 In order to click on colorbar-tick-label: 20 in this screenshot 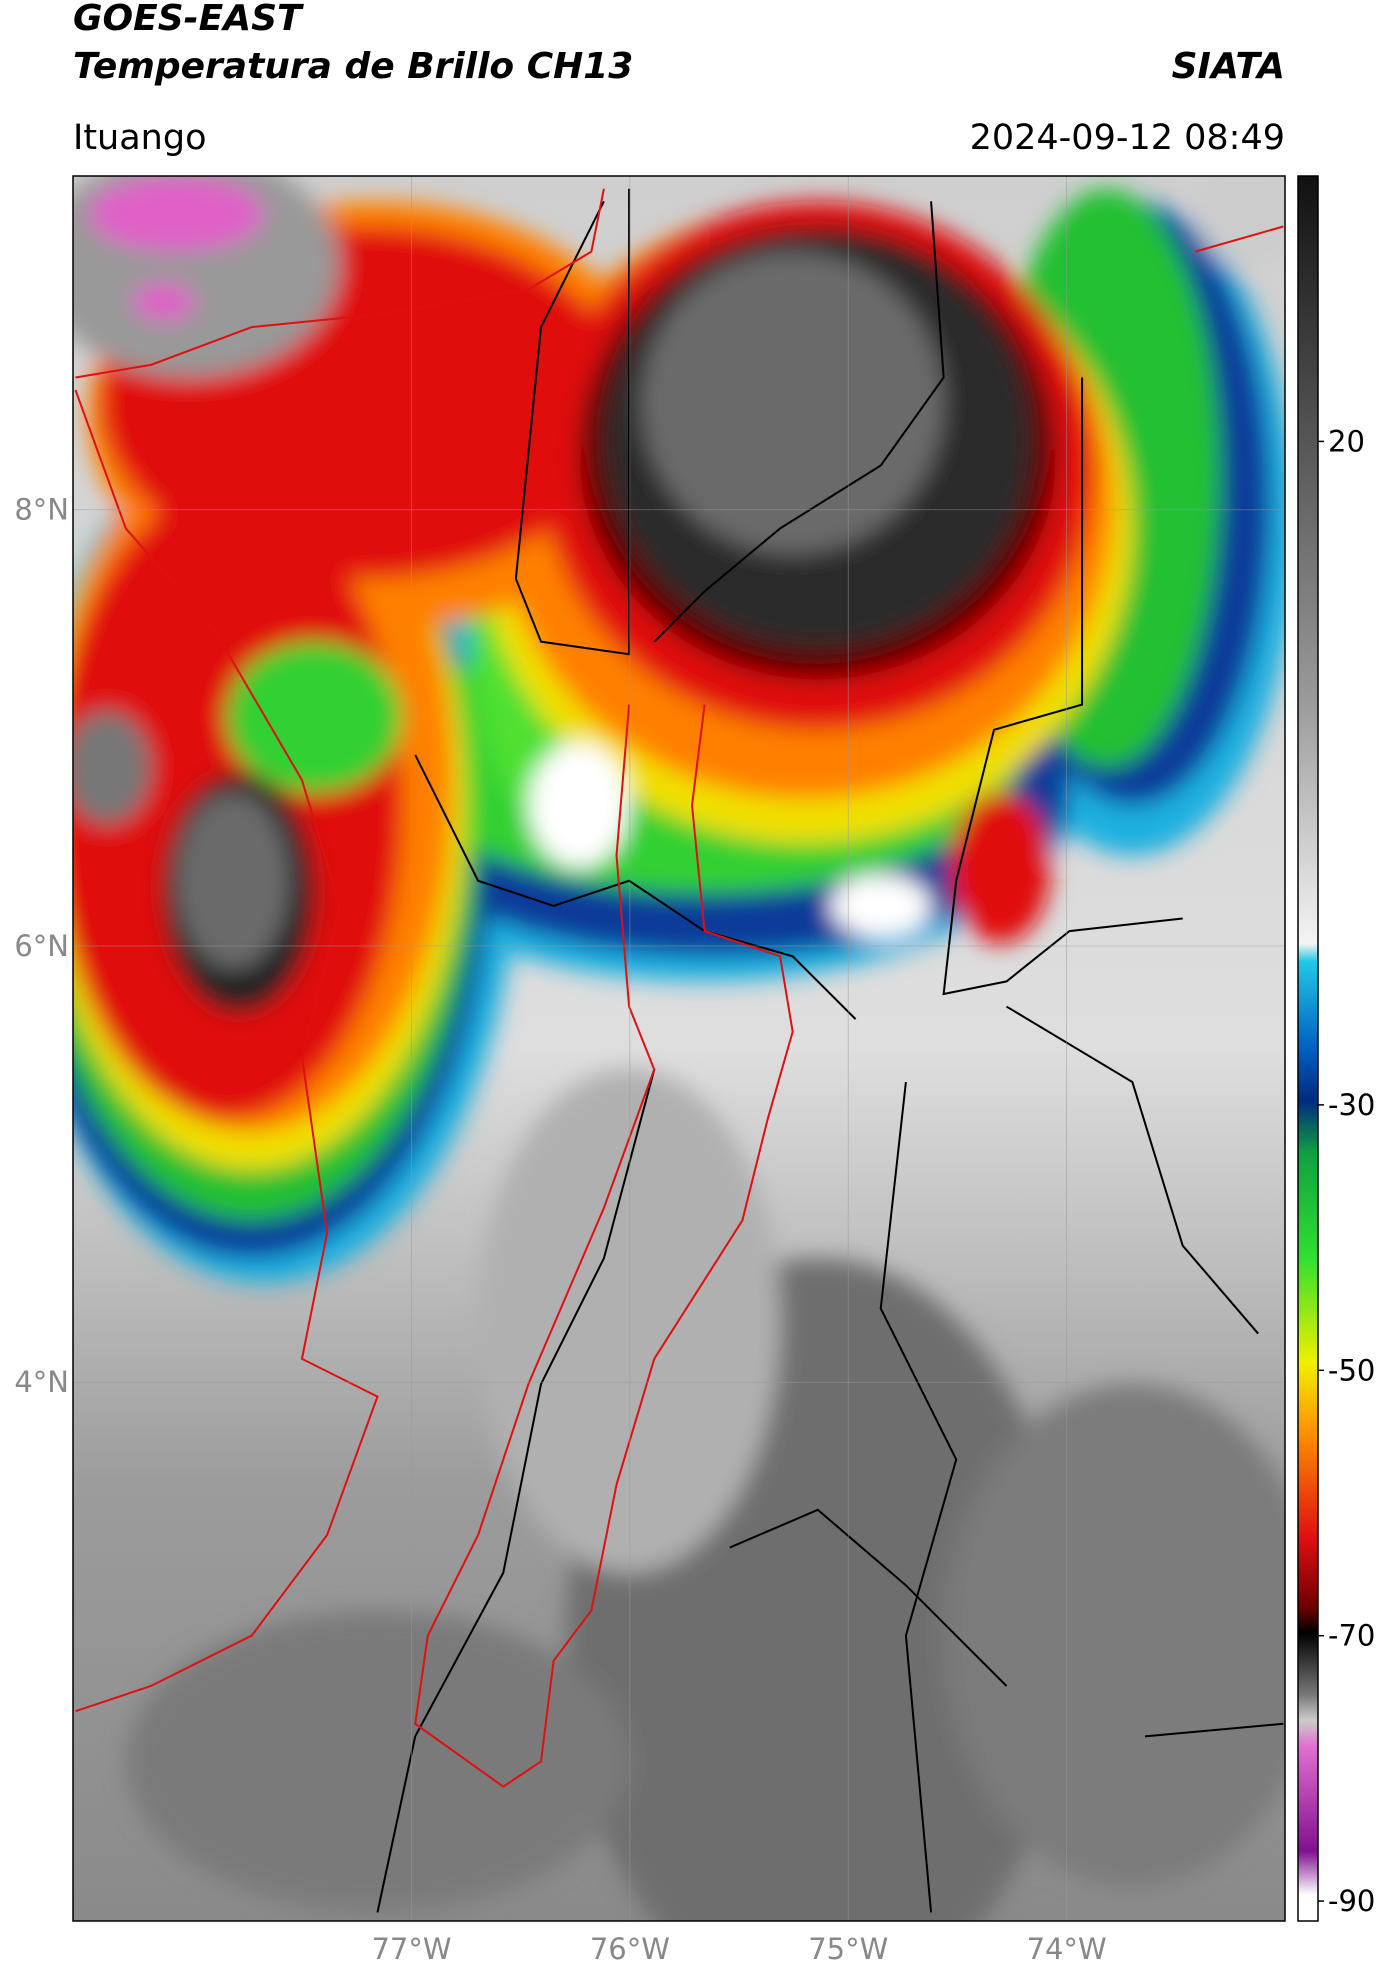, I will do `click(1346, 441)`.